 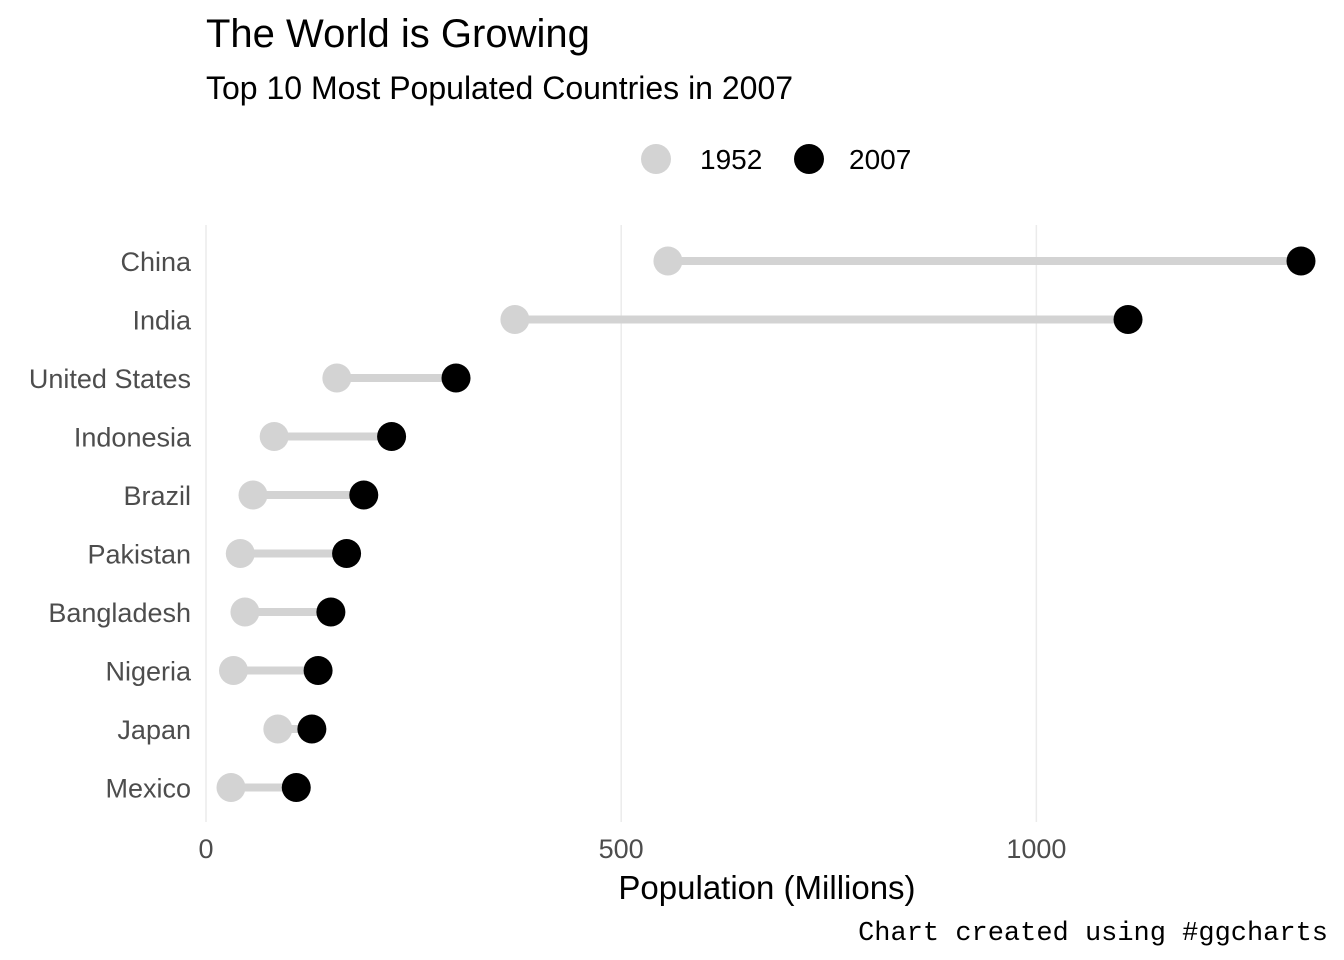 What do you see at coordinates (156, 262) in the screenshot?
I see `category-label: China` at bounding box center [156, 262].